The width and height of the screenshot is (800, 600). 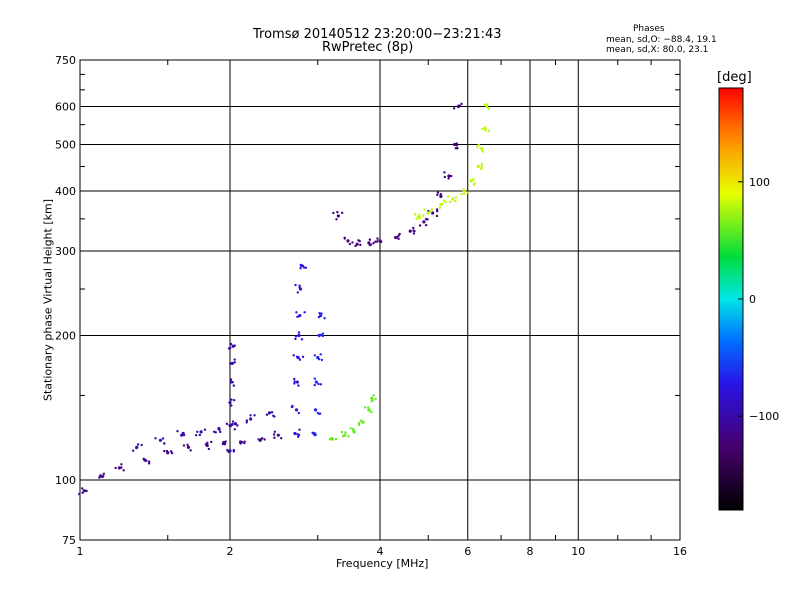 What do you see at coordinates (759, 182) in the screenshot?
I see `colorbar-tick-label: 100` at bounding box center [759, 182].